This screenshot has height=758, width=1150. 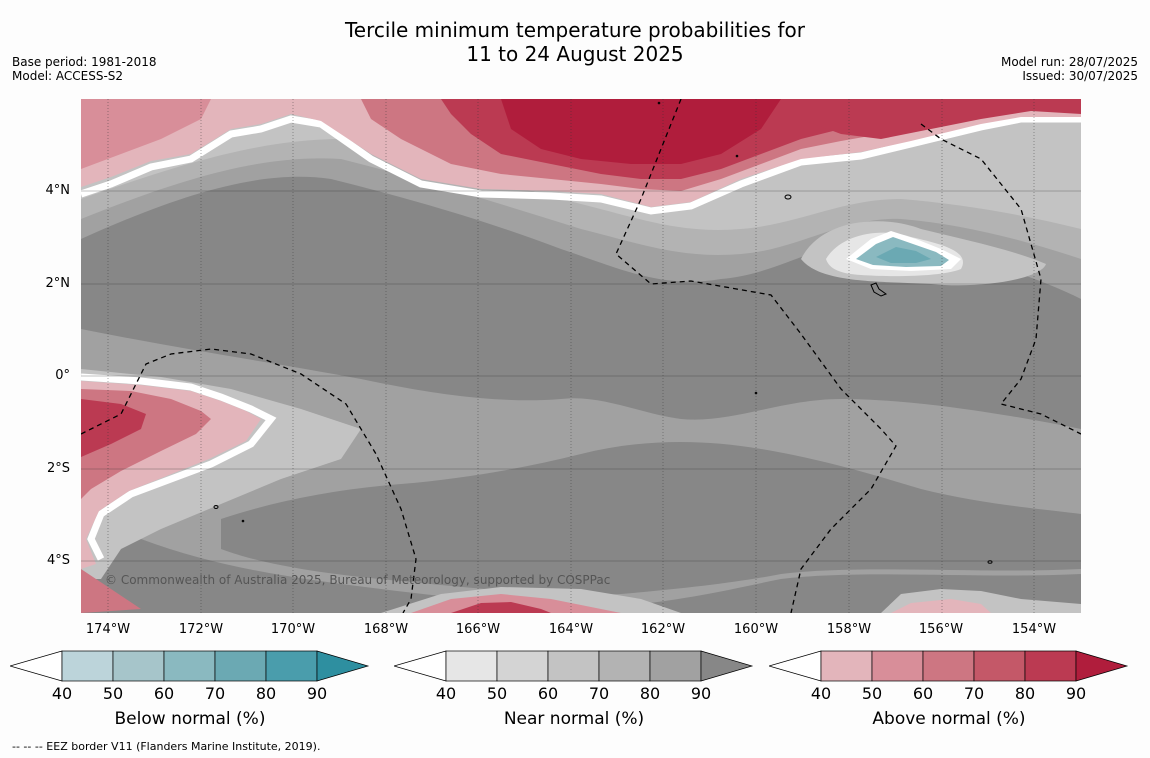 What do you see at coordinates (386, 629) in the screenshot?
I see `lon-label-168w: 168°W` at bounding box center [386, 629].